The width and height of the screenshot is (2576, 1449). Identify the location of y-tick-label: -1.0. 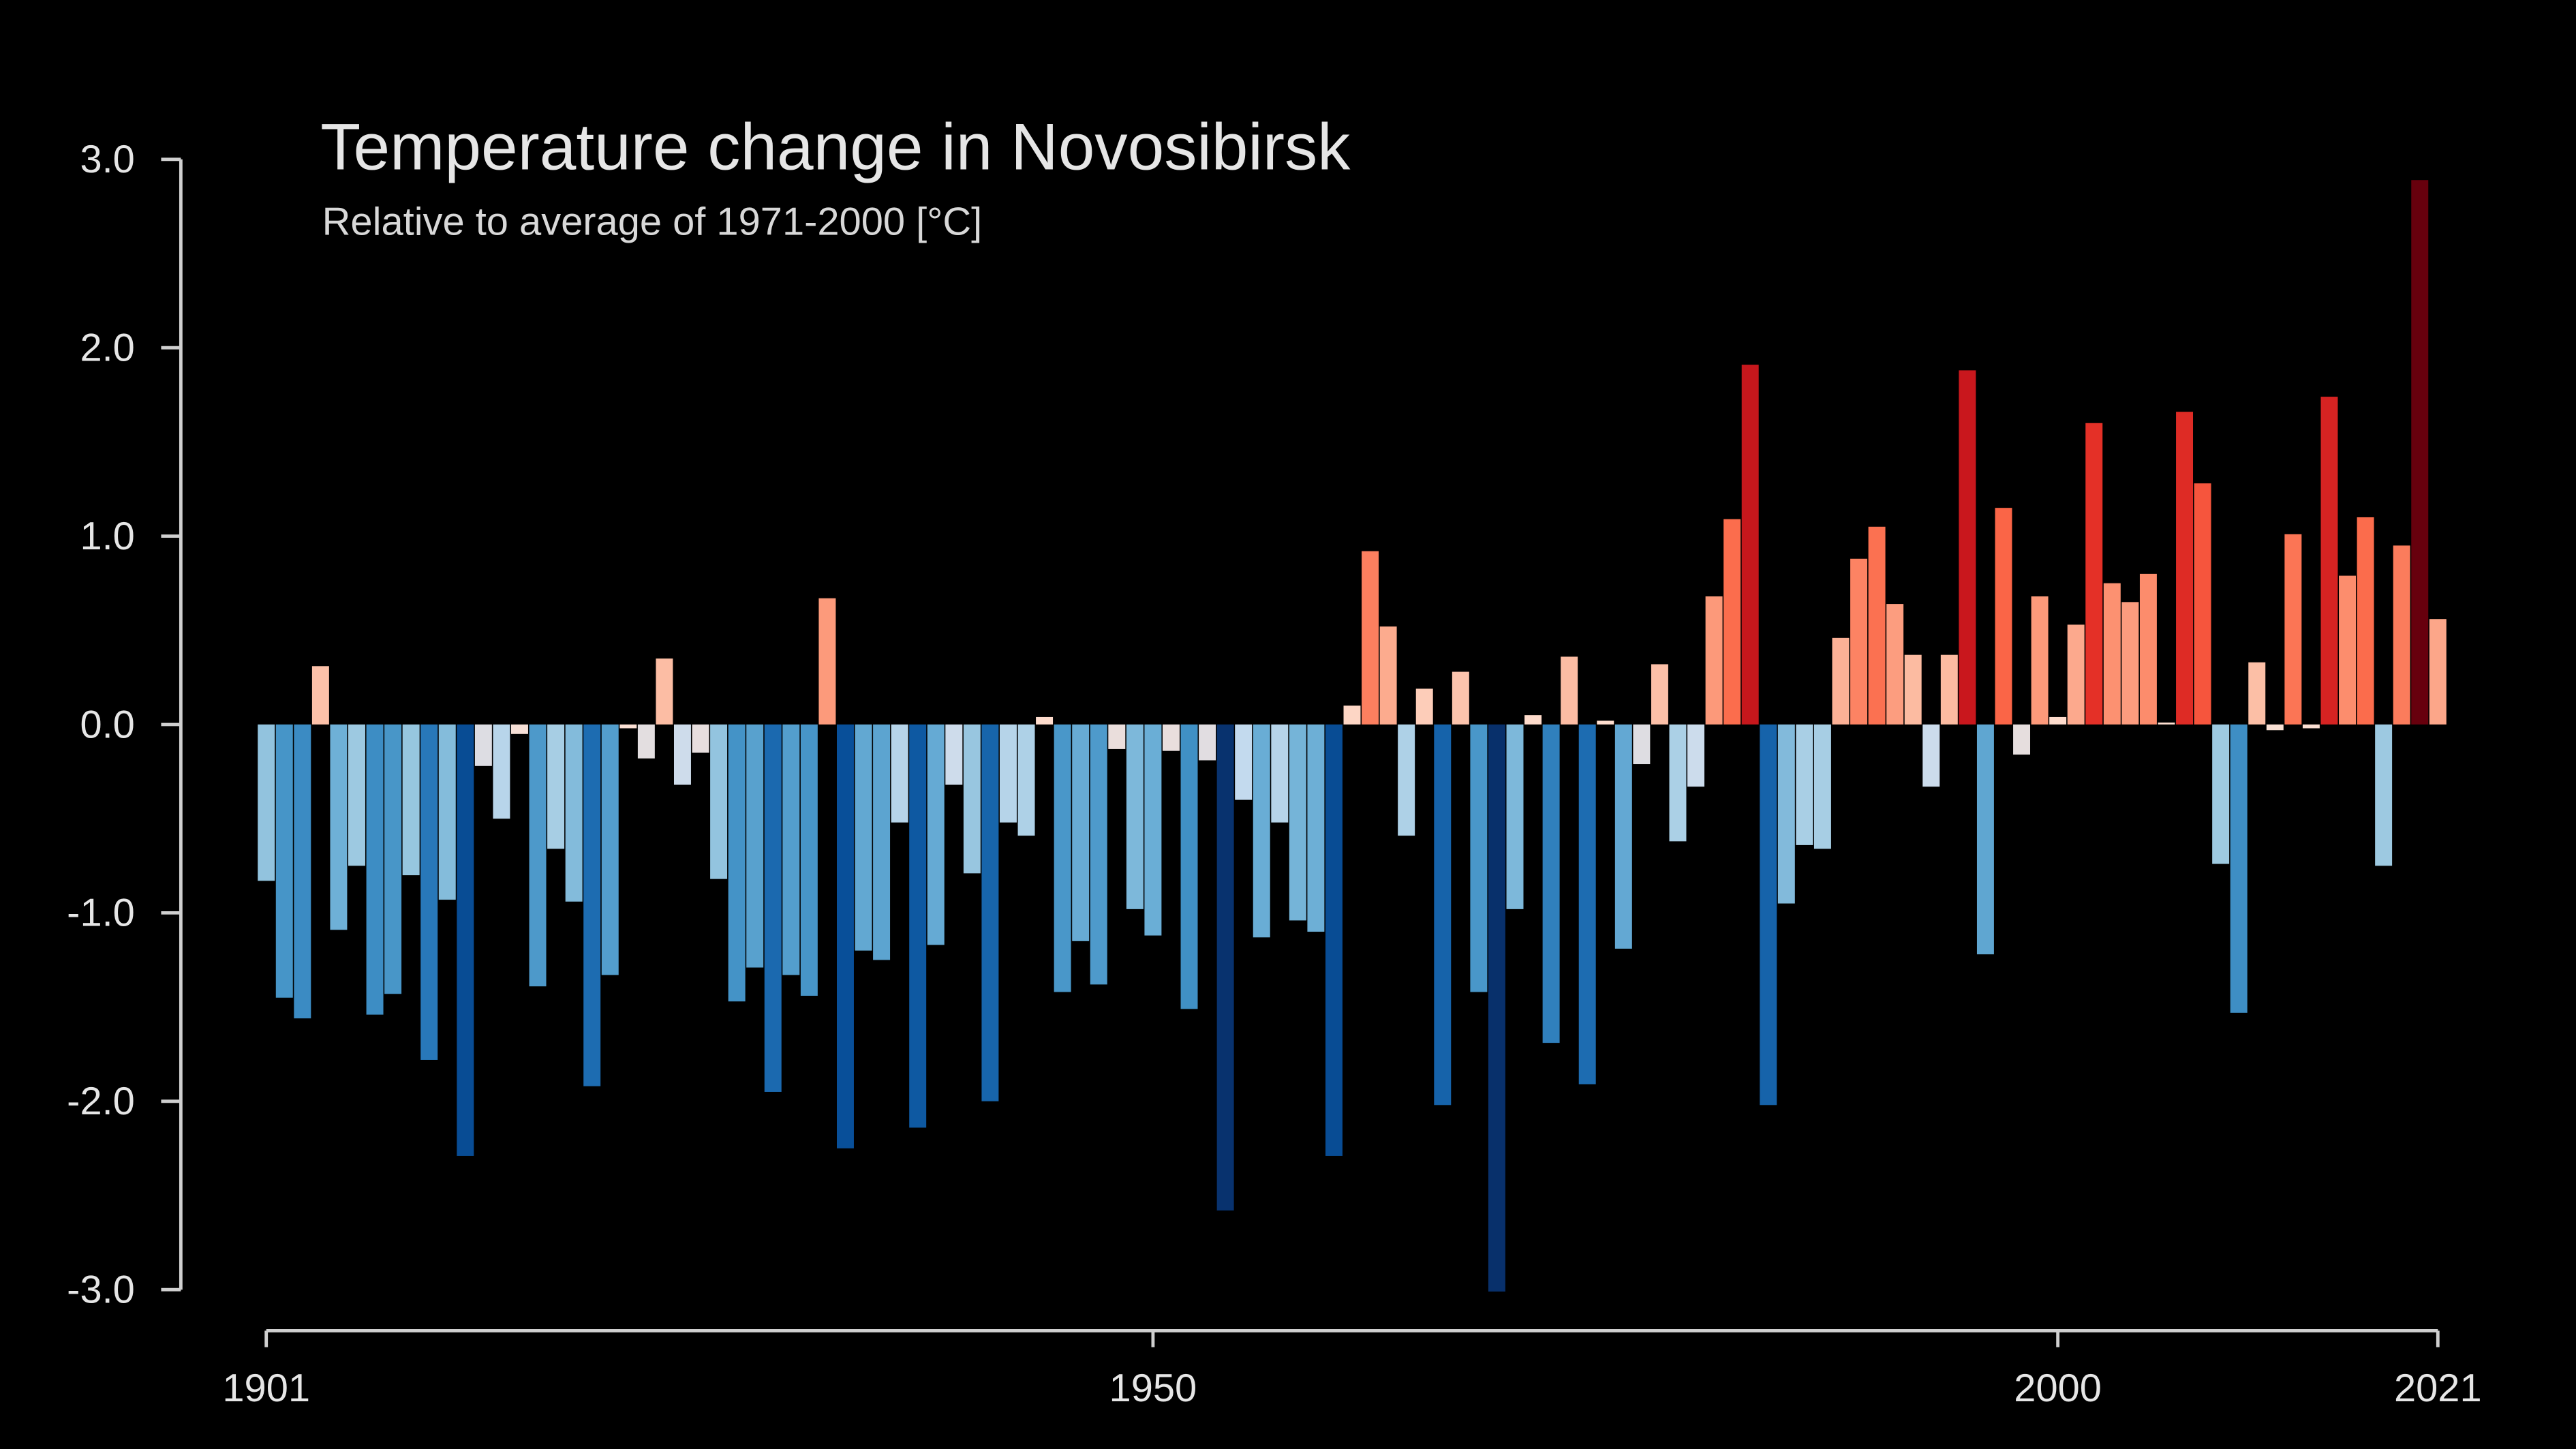
(101, 913).